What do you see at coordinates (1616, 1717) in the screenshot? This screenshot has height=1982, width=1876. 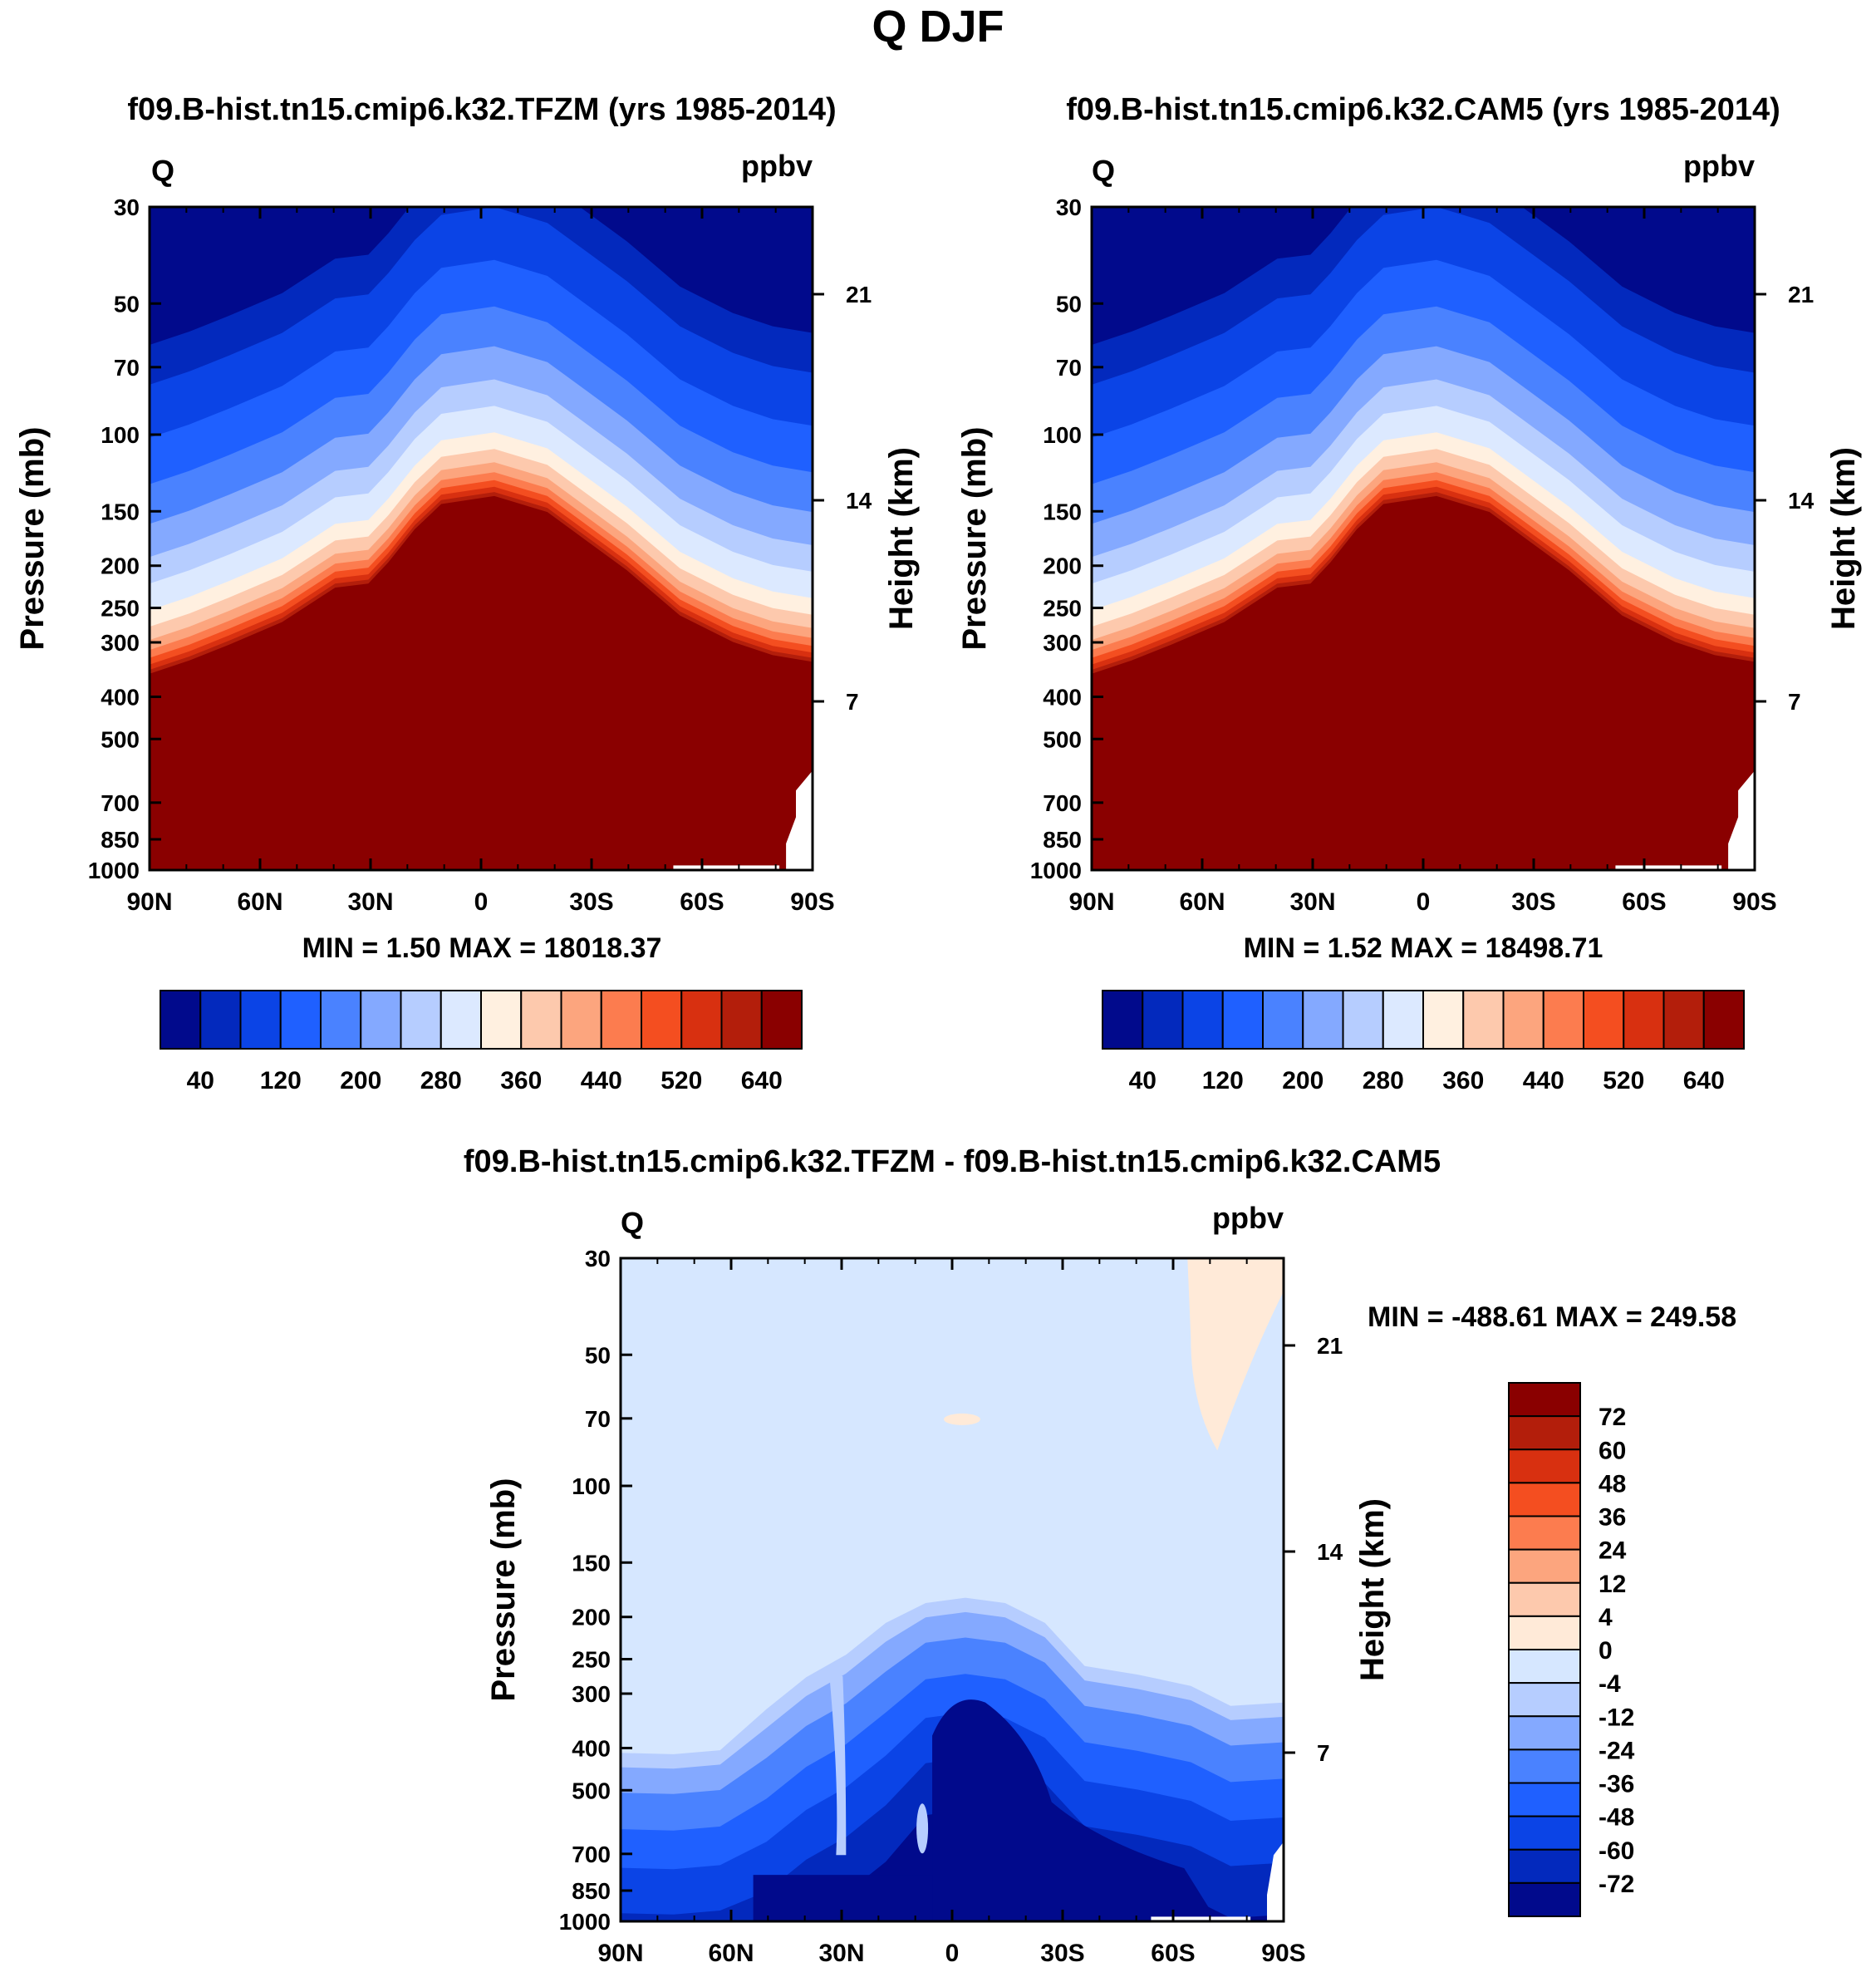 I see `colorbar-label: -12` at bounding box center [1616, 1717].